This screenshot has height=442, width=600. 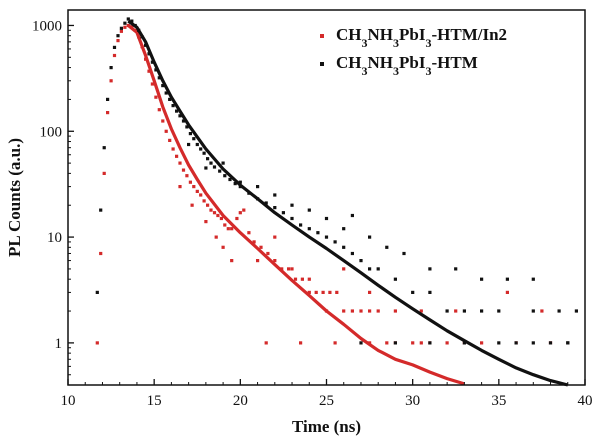 I want to click on x-tick-label: 35, so click(x=498, y=401).